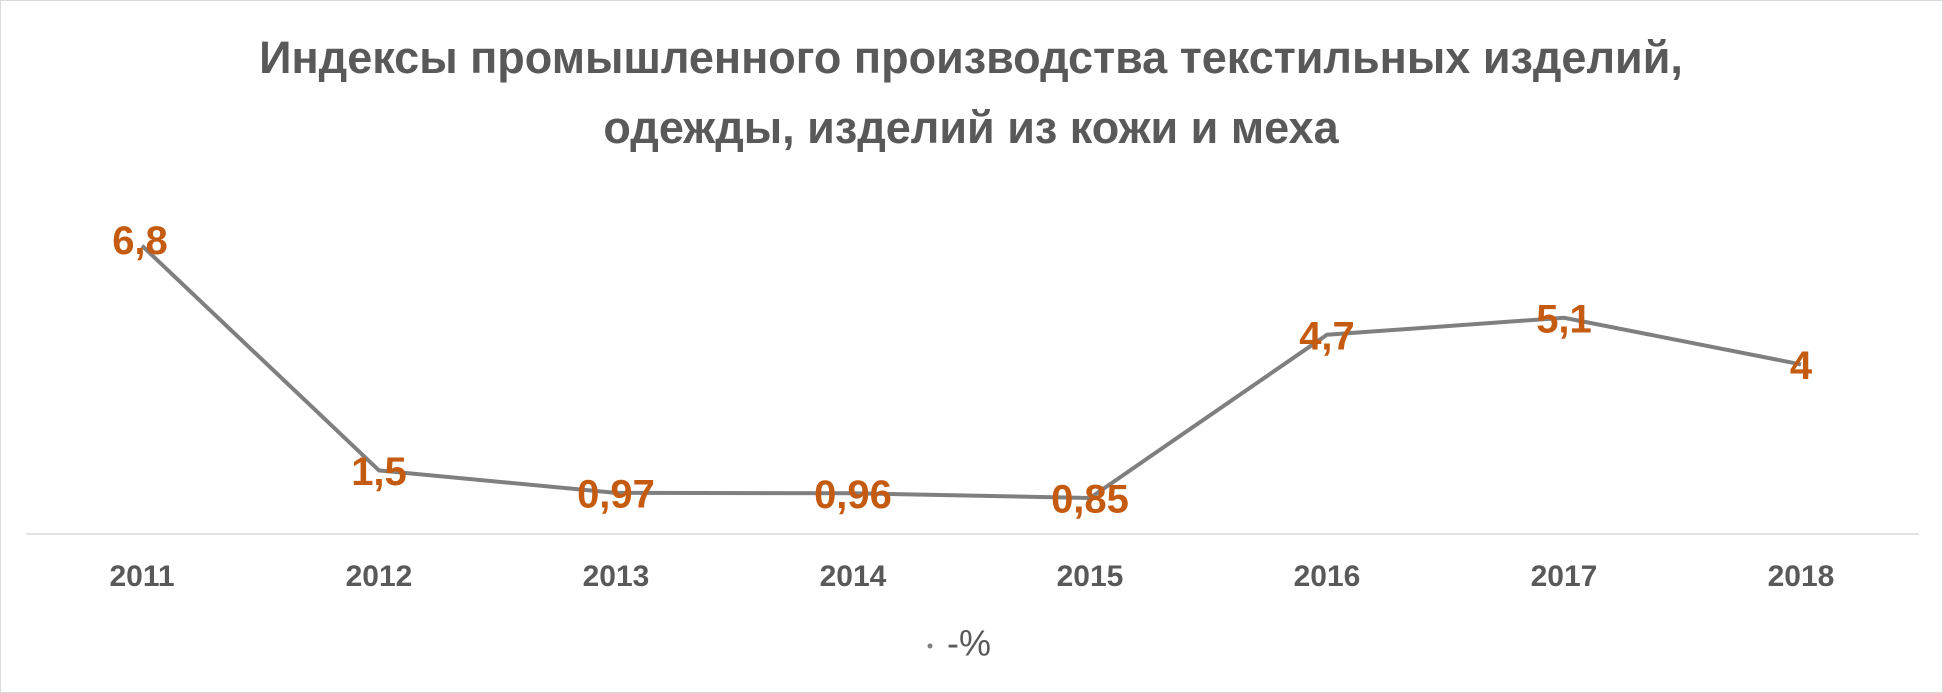 Image resolution: width=1943 pixels, height=693 pixels. What do you see at coordinates (1090, 500) in the screenshot?
I see `data-label: 0,85` at bounding box center [1090, 500].